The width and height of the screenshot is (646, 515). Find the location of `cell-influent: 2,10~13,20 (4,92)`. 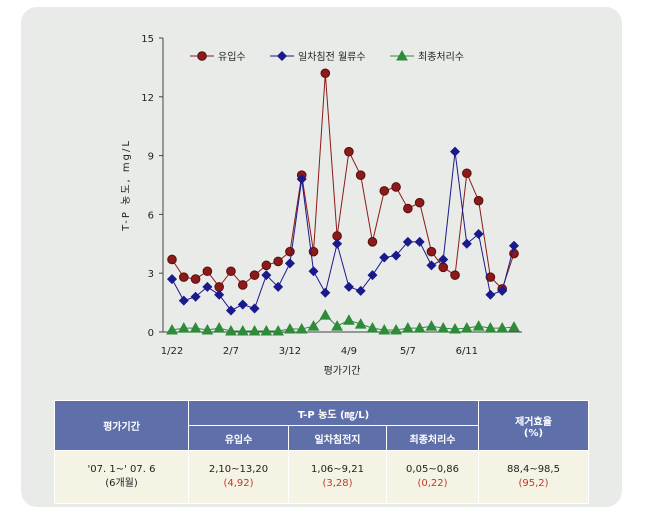

cell-influent: 2,10~13,20 (4,92) is located at coordinates (238, 477).